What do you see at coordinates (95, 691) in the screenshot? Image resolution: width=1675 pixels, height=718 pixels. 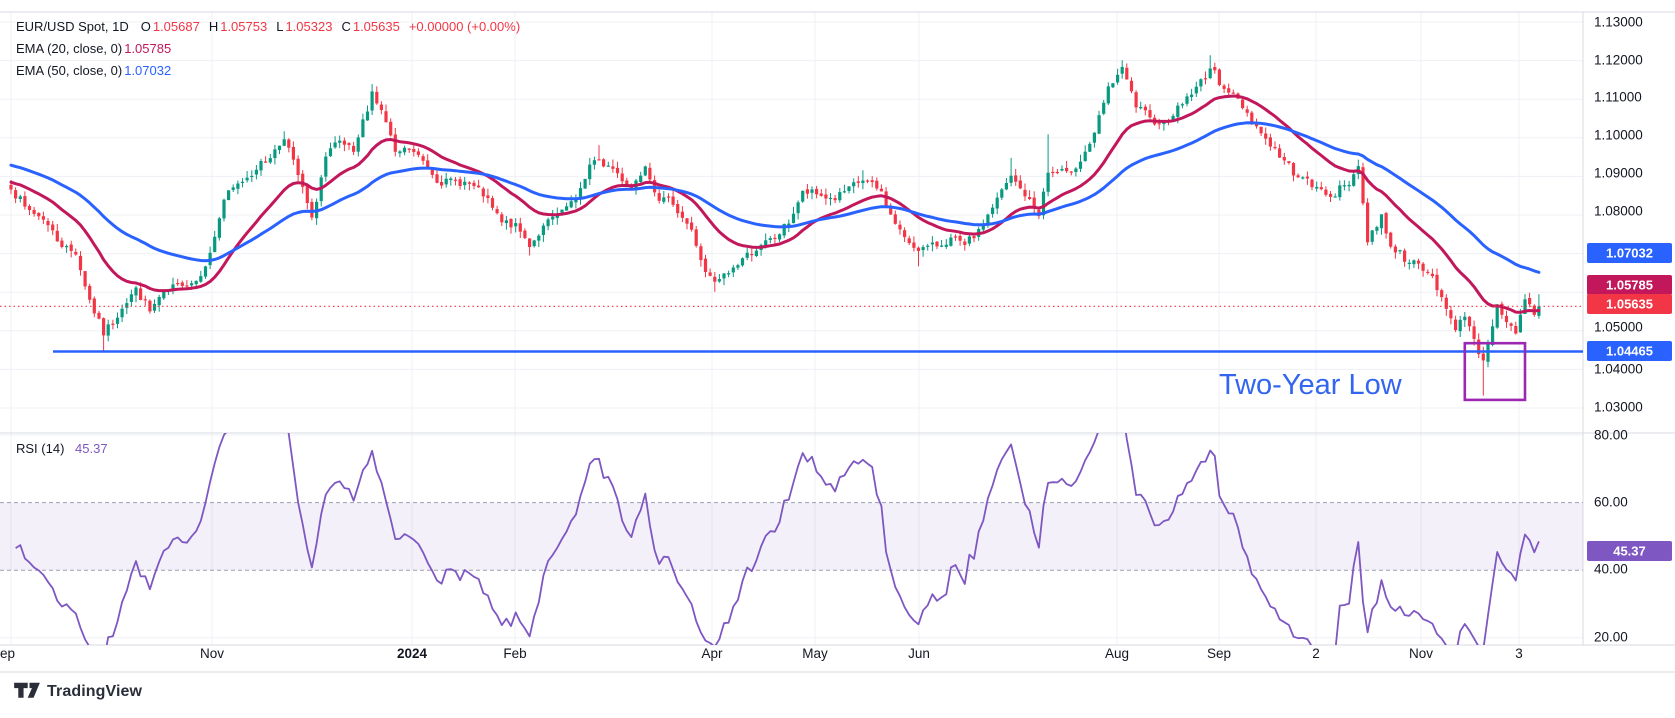 I see `tradingview-logo-text: TradingView` at bounding box center [95, 691].